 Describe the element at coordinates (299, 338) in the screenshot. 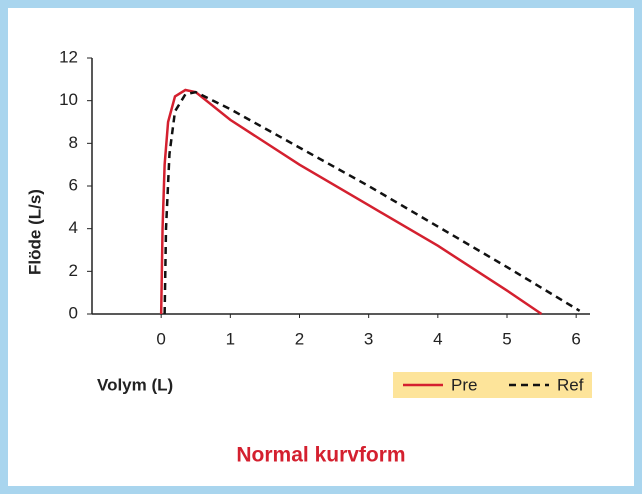

I see `x-tick-label: 2` at that location.